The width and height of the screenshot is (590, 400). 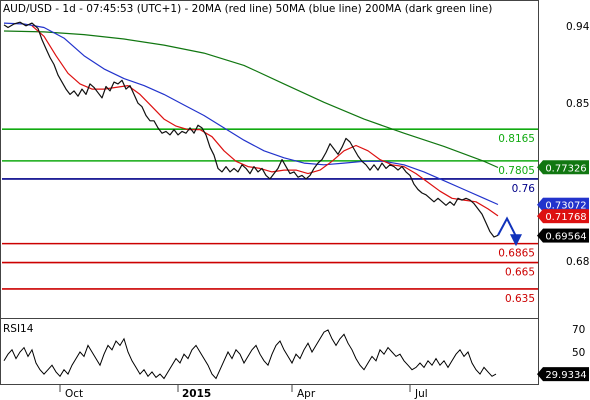 What do you see at coordinates (250, 354) in the screenshot?
I see `rsi-series-line` at bounding box center [250, 354].